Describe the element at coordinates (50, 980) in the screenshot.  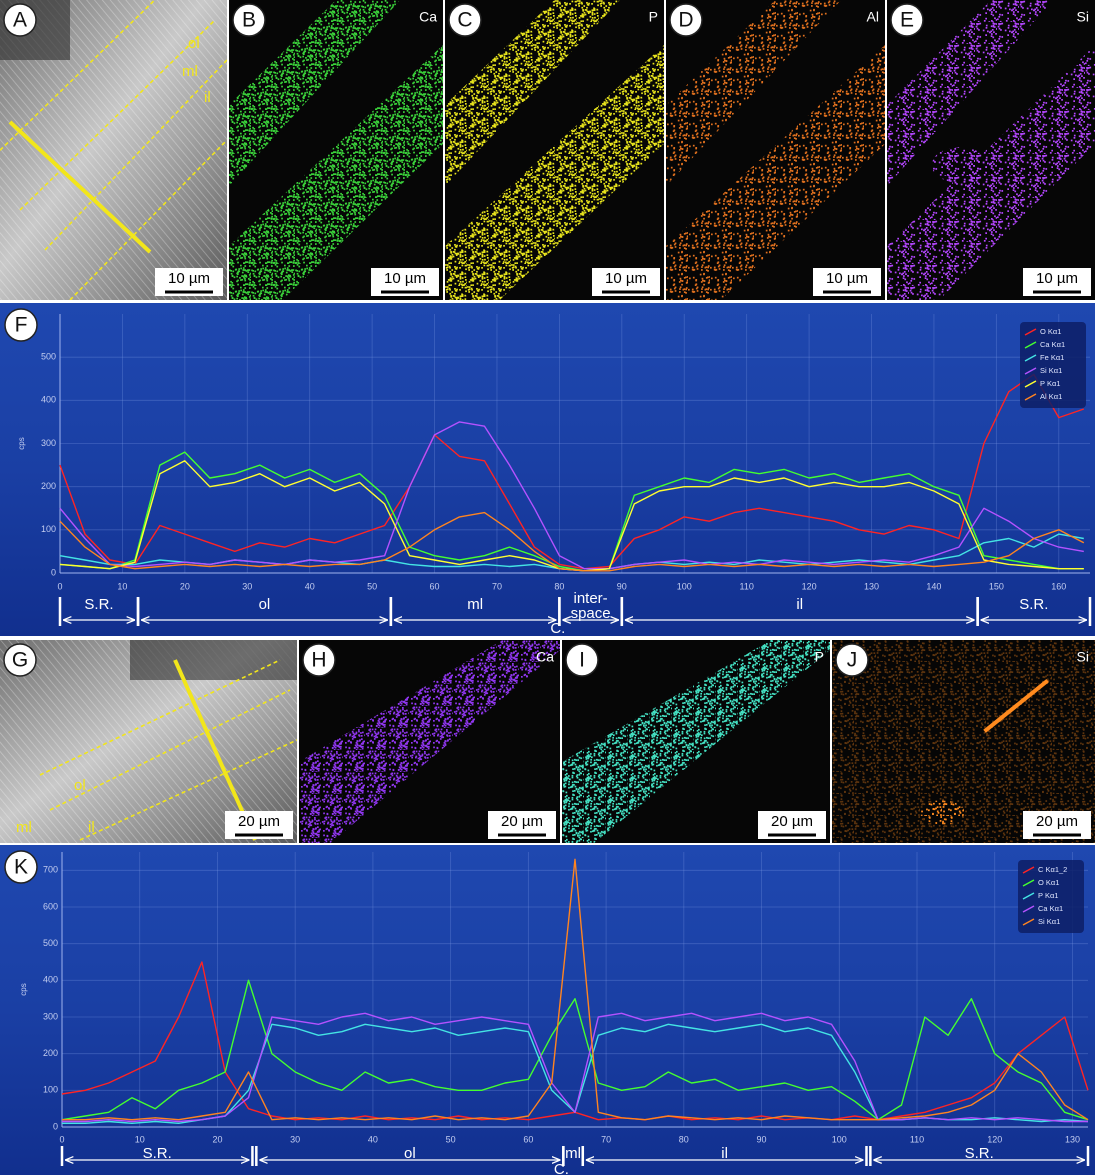
I see `y-tick-label: 400` at that location.